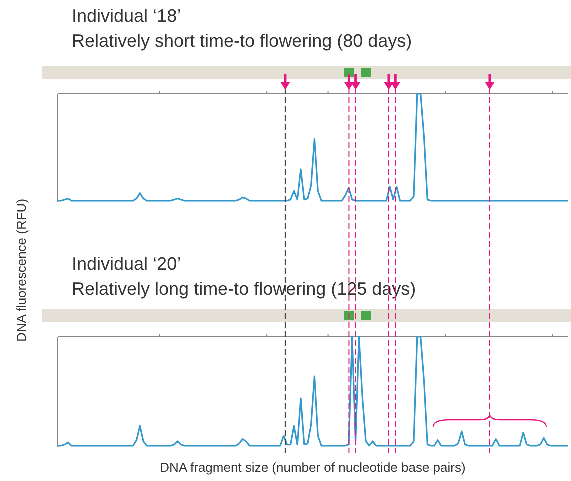 This screenshot has width=571, height=481. What do you see at coordinates (313, 467) in the screenshot?
I see `x-axis-title: DNA fragment size (number of nucleotide base pairs)` at bounding box center [313, 467].